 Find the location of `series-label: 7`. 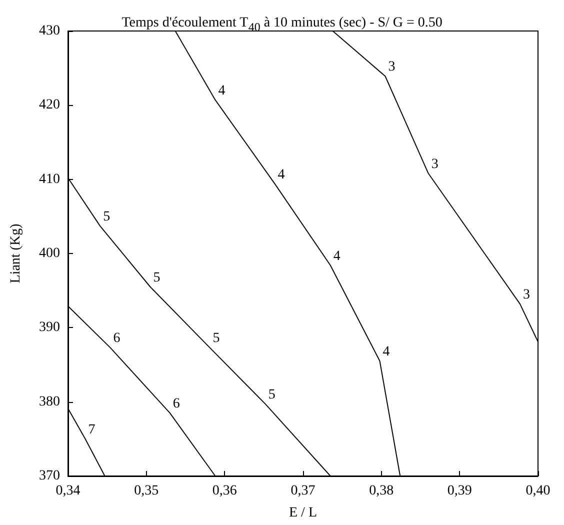

series-label: 7 is located at coordinates (92, 430).